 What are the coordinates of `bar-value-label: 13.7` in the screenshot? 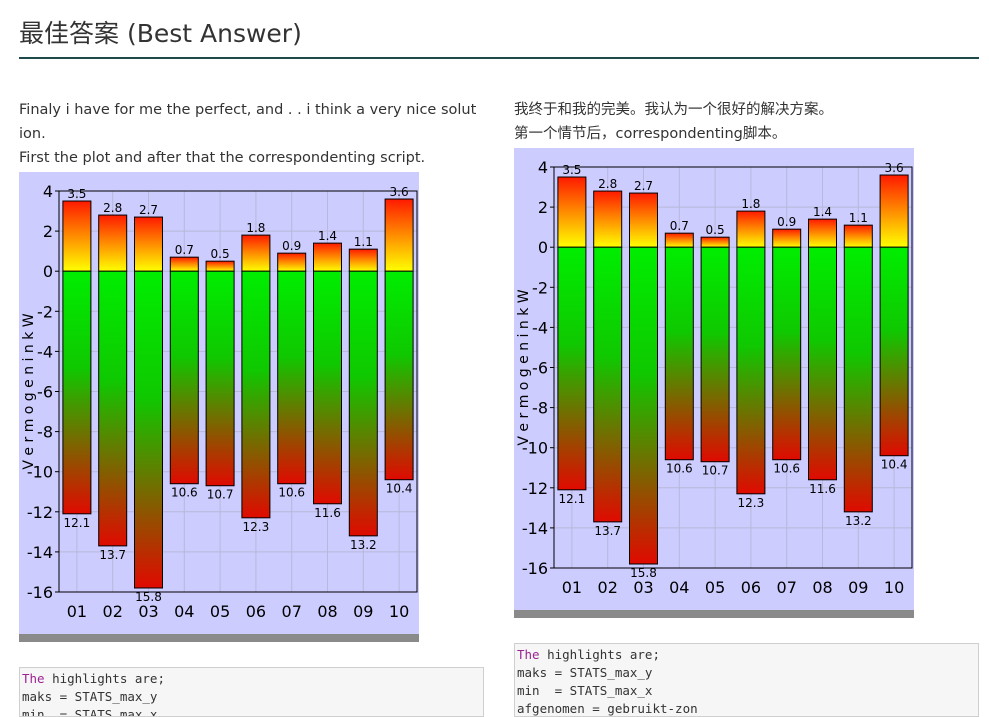 It's located at (607, 531).